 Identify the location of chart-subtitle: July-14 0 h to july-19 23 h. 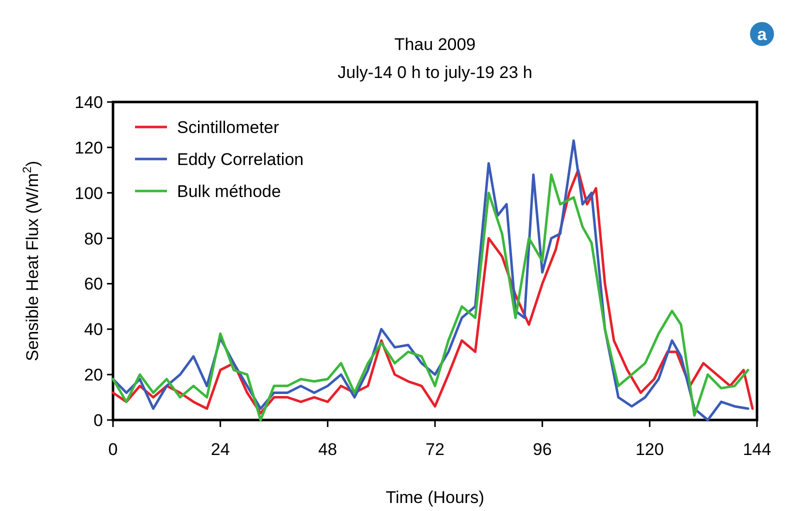
(435, 72).